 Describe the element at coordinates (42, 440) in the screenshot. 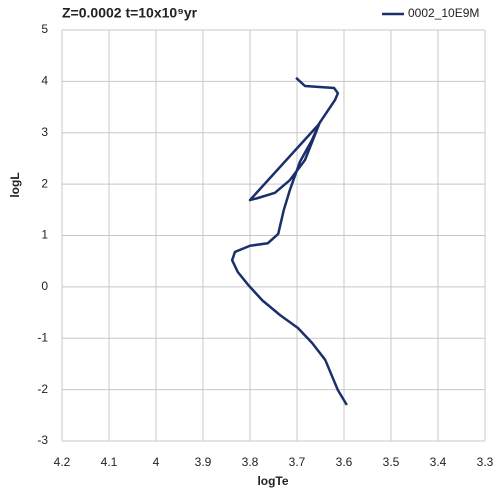

I see `y-tick-label: -3` at that location.